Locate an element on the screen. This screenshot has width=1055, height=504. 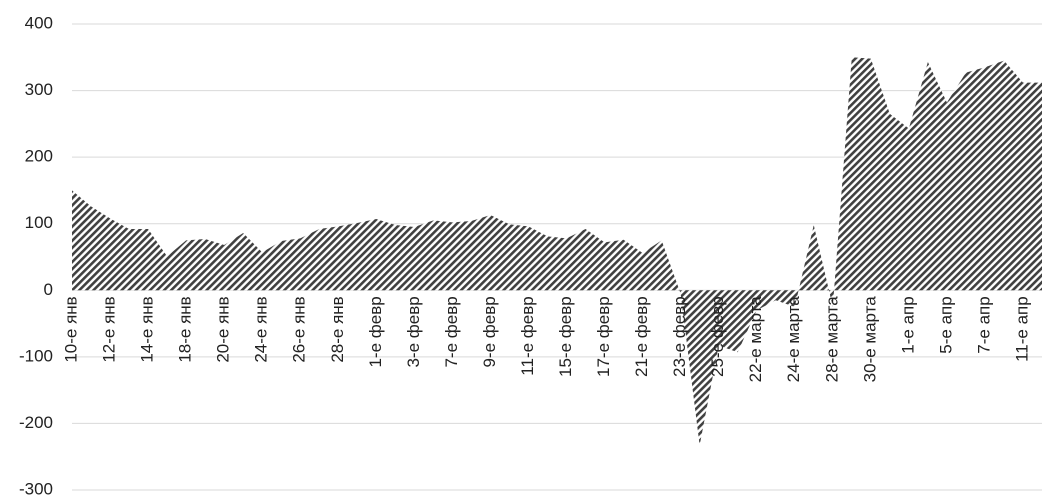
y-tick-label: -300 is located at coordinates (36, 488).